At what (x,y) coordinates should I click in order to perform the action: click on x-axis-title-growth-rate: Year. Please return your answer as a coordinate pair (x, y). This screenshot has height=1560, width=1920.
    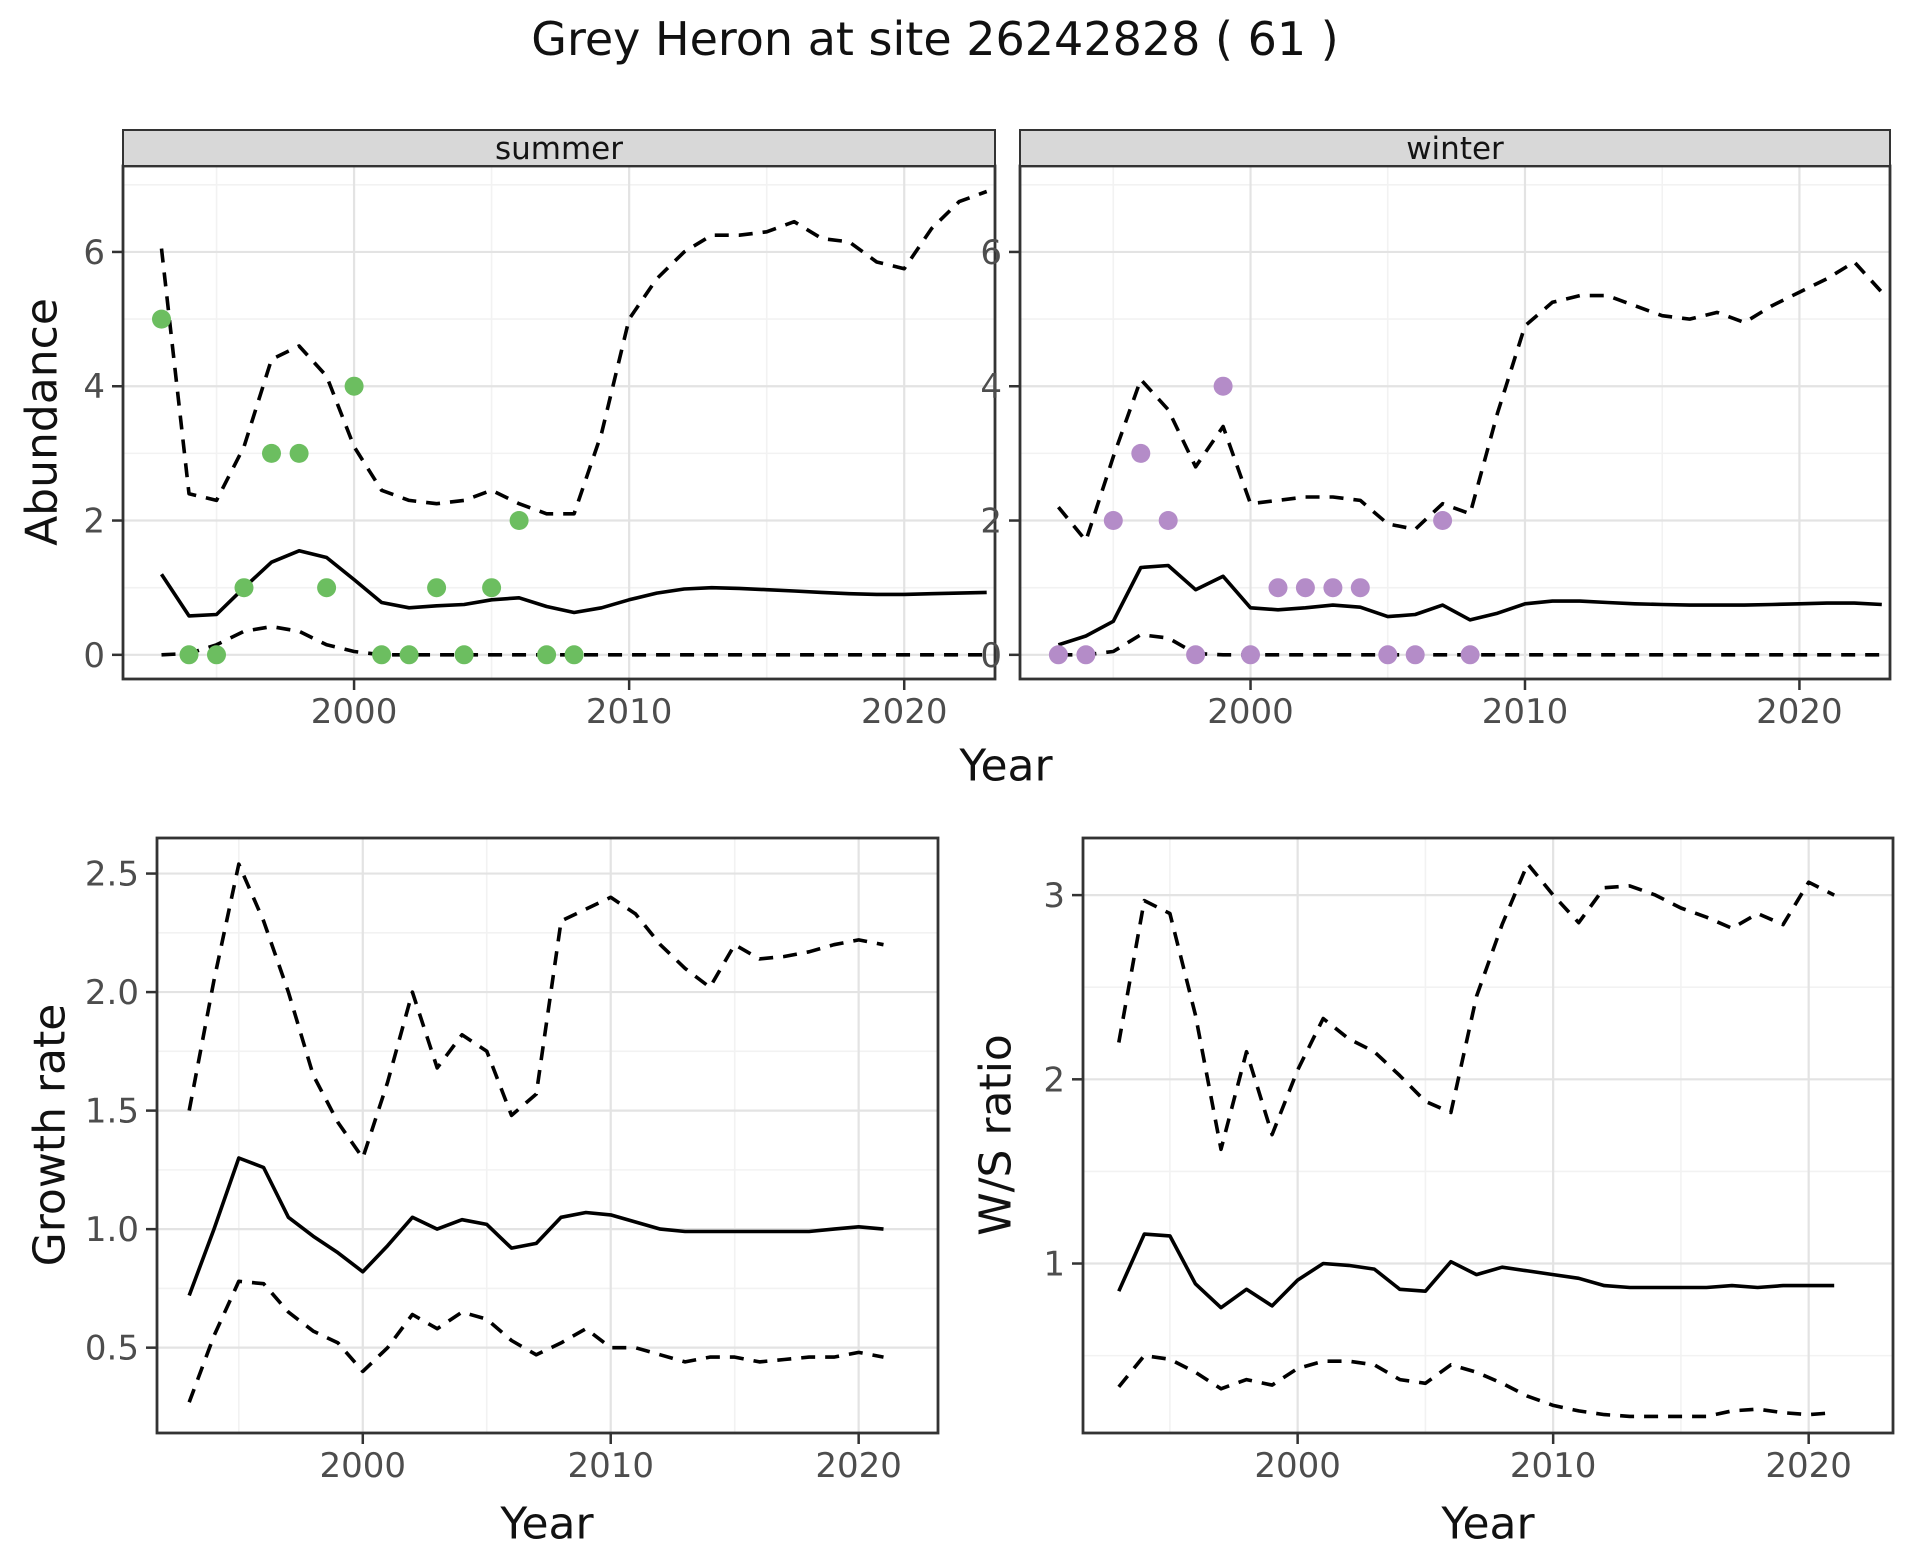
    Looking at the image, I should click on (547, 1524).